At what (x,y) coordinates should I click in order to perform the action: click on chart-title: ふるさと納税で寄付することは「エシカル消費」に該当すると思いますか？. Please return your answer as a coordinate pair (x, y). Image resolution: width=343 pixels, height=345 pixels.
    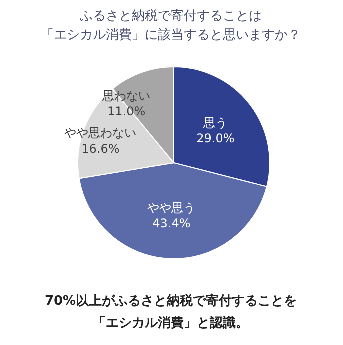
    Looking at the image, I should click on (171, 25).